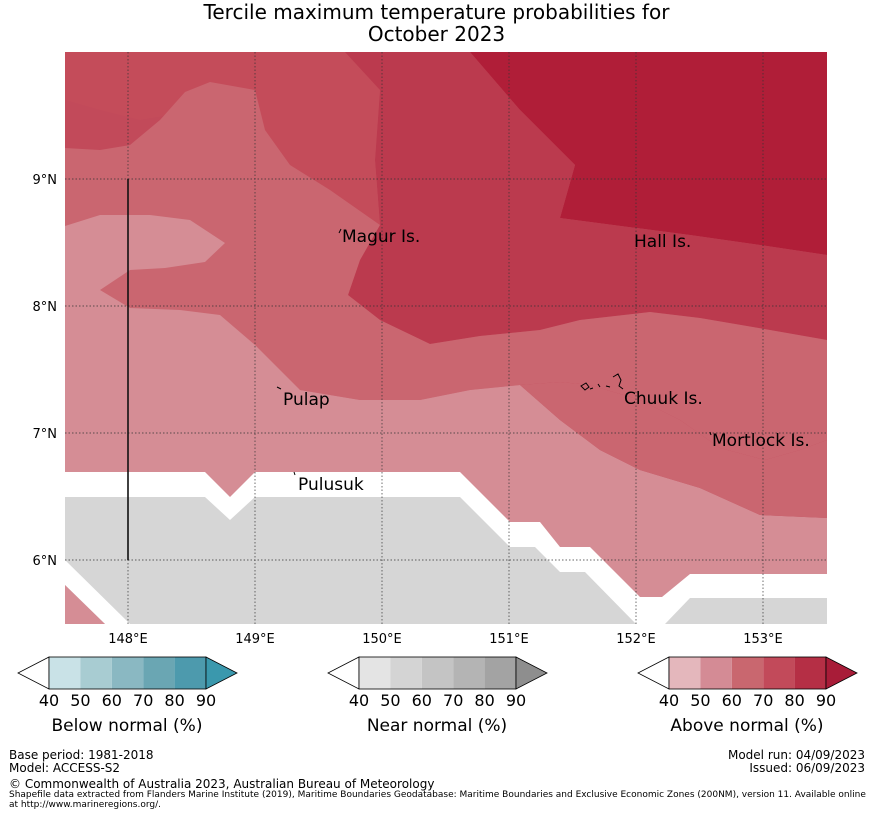  I want to click on place-mortlock: Mortlock Is., so click(761, 441).